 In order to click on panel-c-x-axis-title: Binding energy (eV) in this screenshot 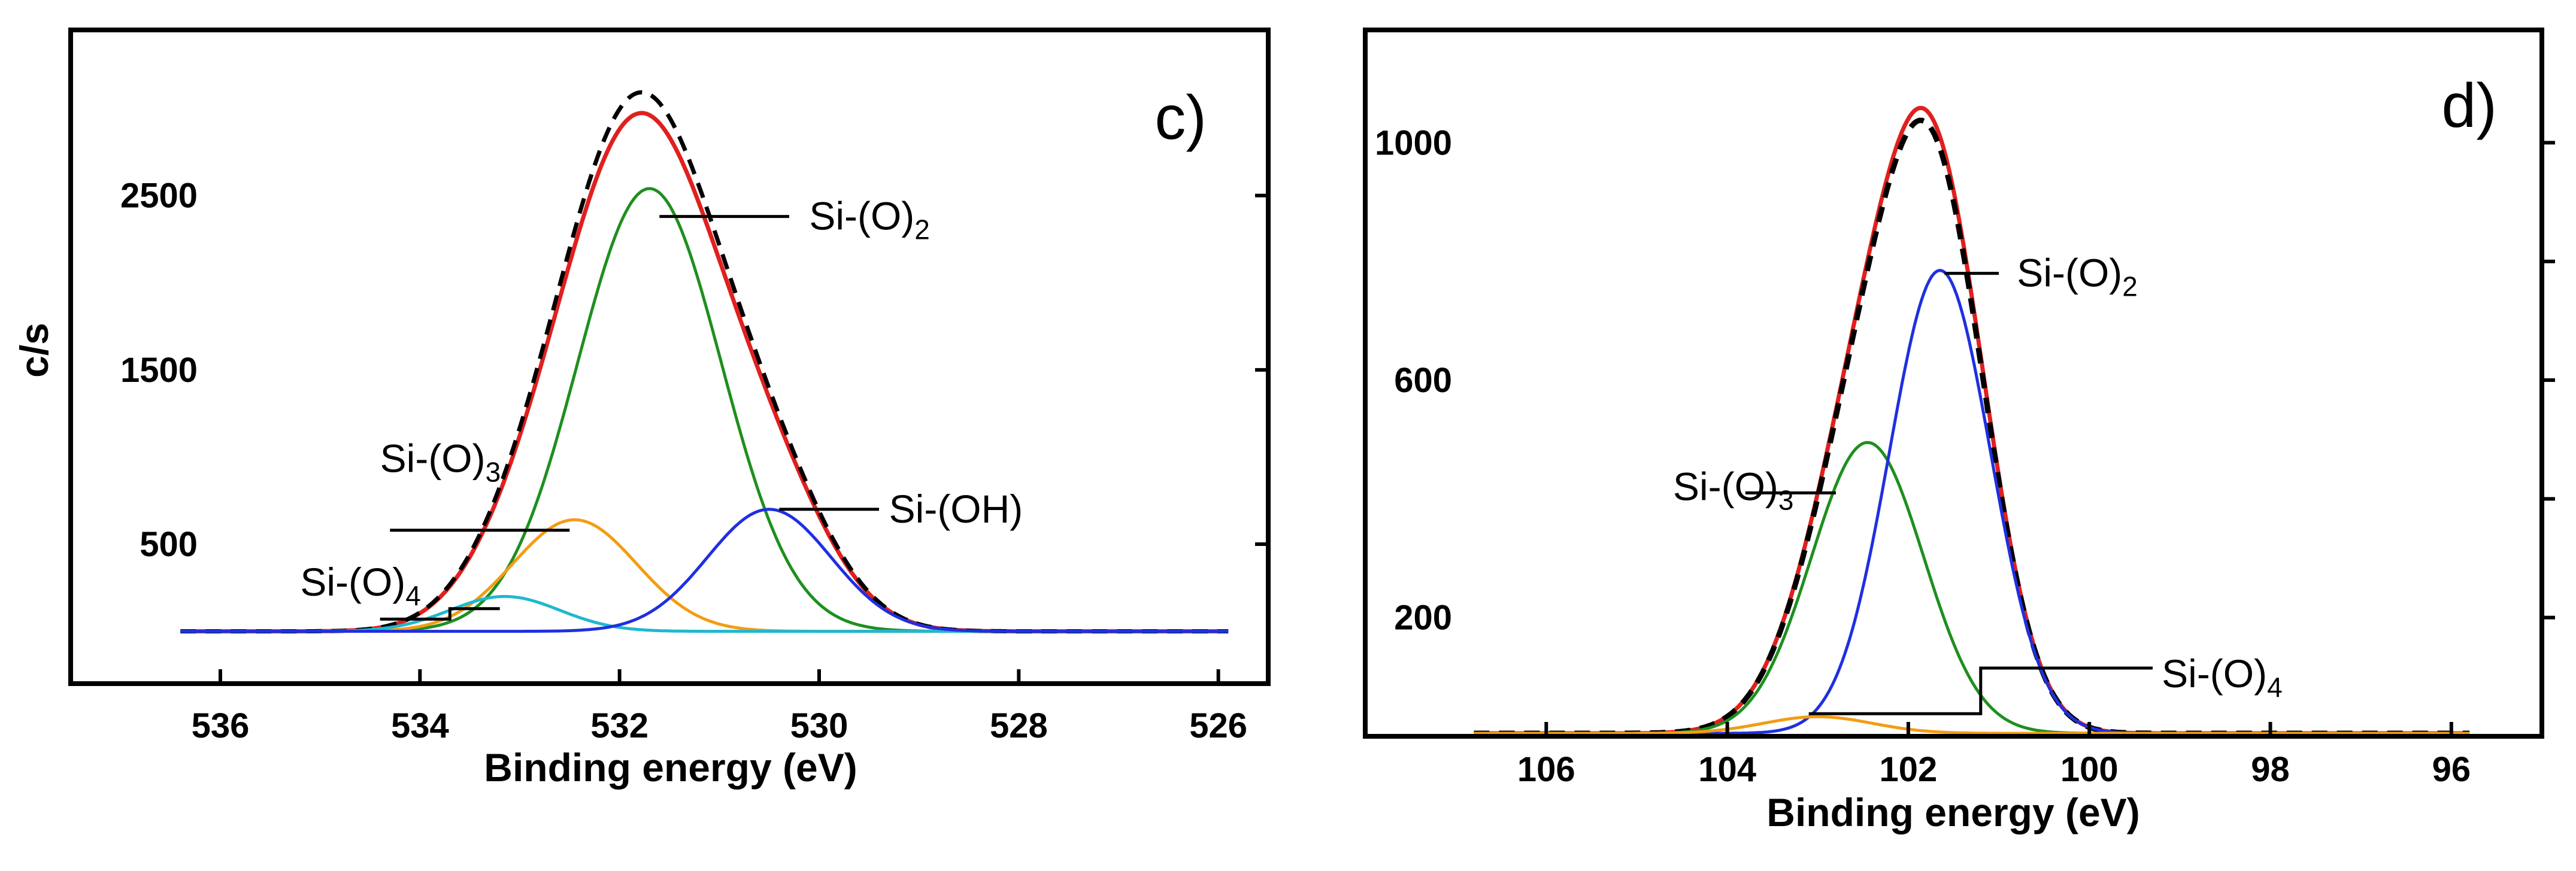, I will do `click(670, 767)`.